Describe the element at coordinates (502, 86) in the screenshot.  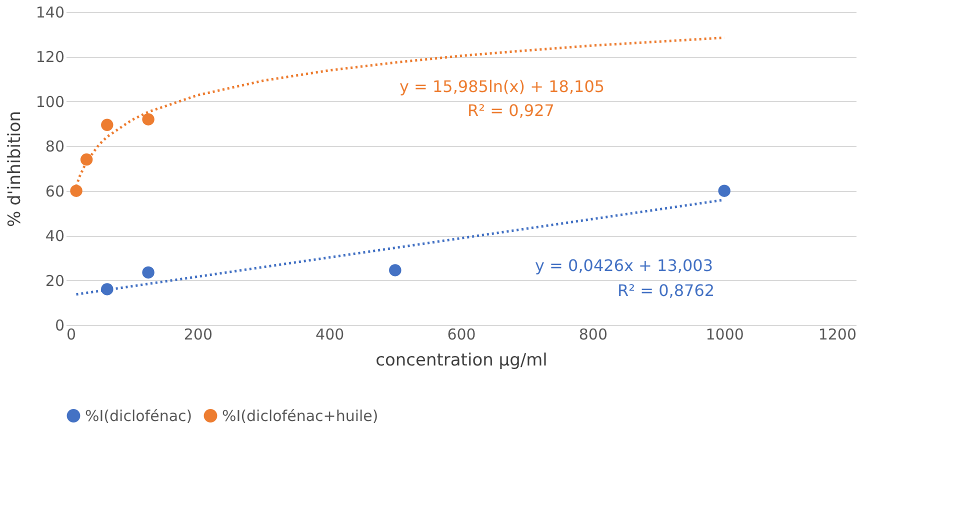
I see `annotation: y = 15,985ln(x) + 18,105` at that location.